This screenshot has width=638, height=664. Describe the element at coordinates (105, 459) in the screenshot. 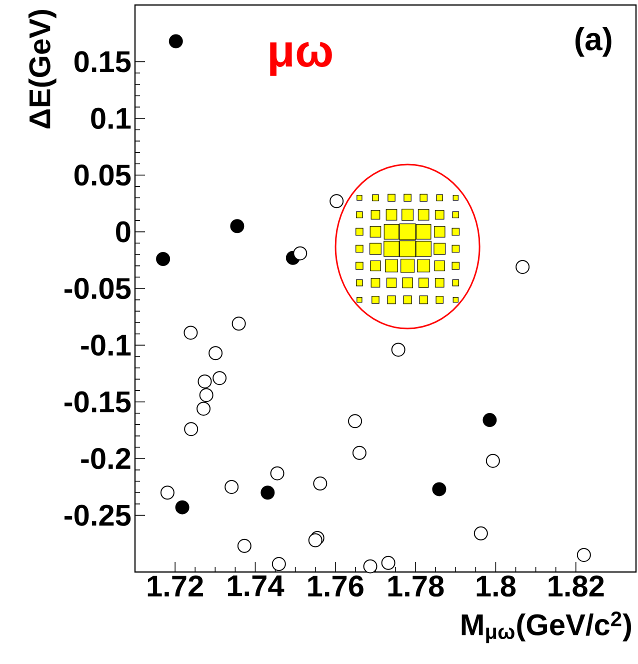

I see `y-tick-label: -0.2` at that location.